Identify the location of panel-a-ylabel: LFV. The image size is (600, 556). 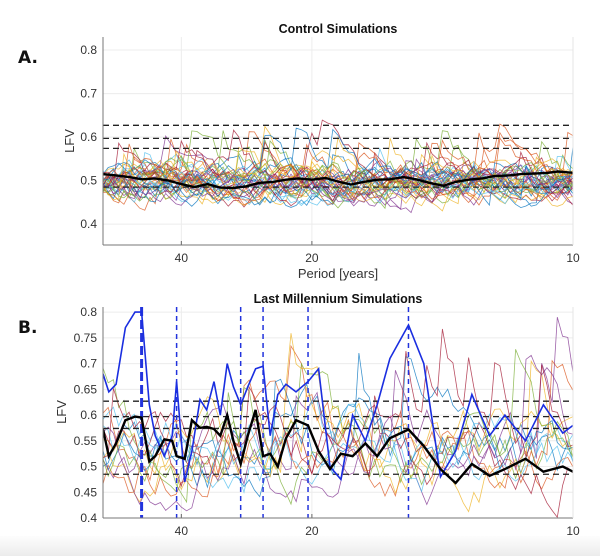
(69, 141).